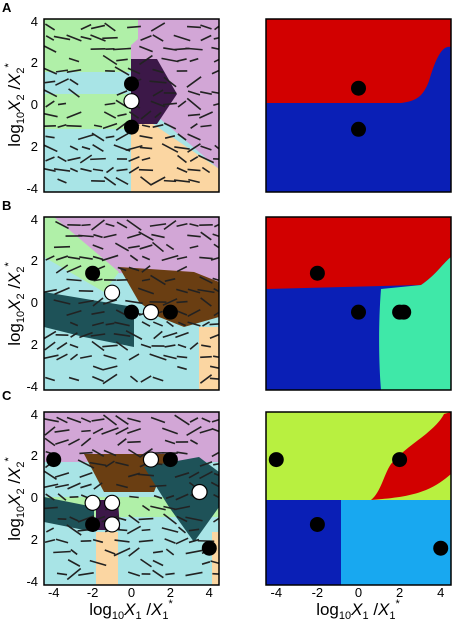 Image resolution: width=454 pixels, height=624 pixels. I want to click on y-tick-label: -4, so click(32, 188).